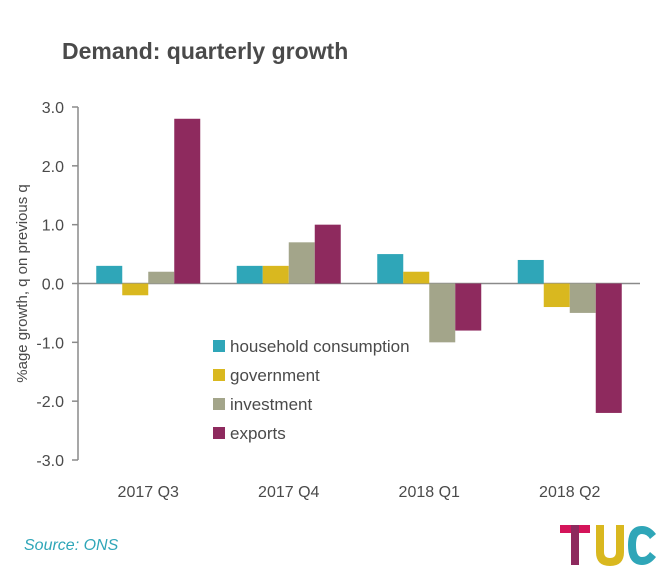 The height and width of the screenshot is (578, 666). Describe the element at coordinates (22, 283) in the screenshot. I see `y-axis-title: %age growth, q on previous q` at that location.